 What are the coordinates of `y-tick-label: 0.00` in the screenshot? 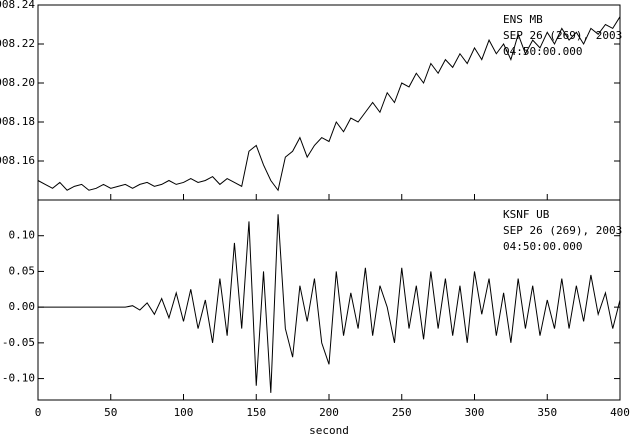 It's located at (22, 306).